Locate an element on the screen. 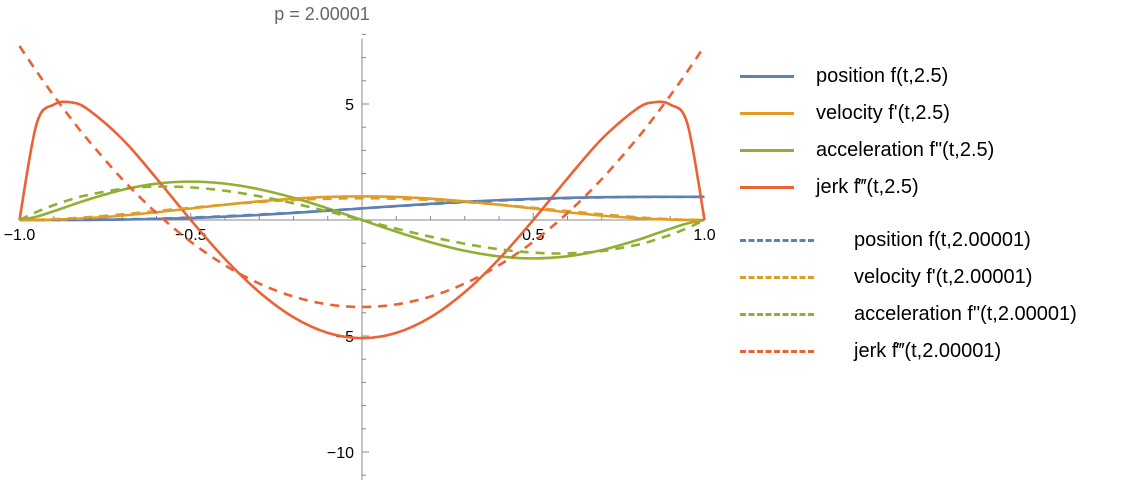 This screenshot has height=480, width=1136. chart-title: p = 2.00001 is located at coordinates (322, 14).